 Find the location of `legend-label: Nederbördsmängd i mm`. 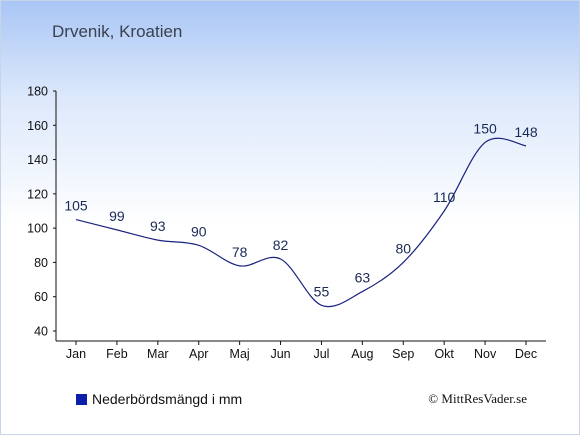

legend-label: Nederbördsmängd i mm is located at coordinates (167, 399).